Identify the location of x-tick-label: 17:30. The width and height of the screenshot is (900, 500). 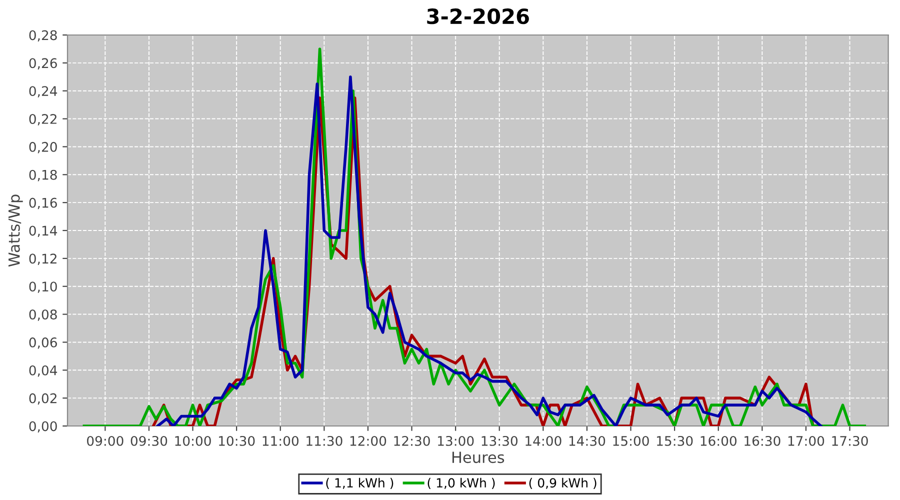
(850, 441).